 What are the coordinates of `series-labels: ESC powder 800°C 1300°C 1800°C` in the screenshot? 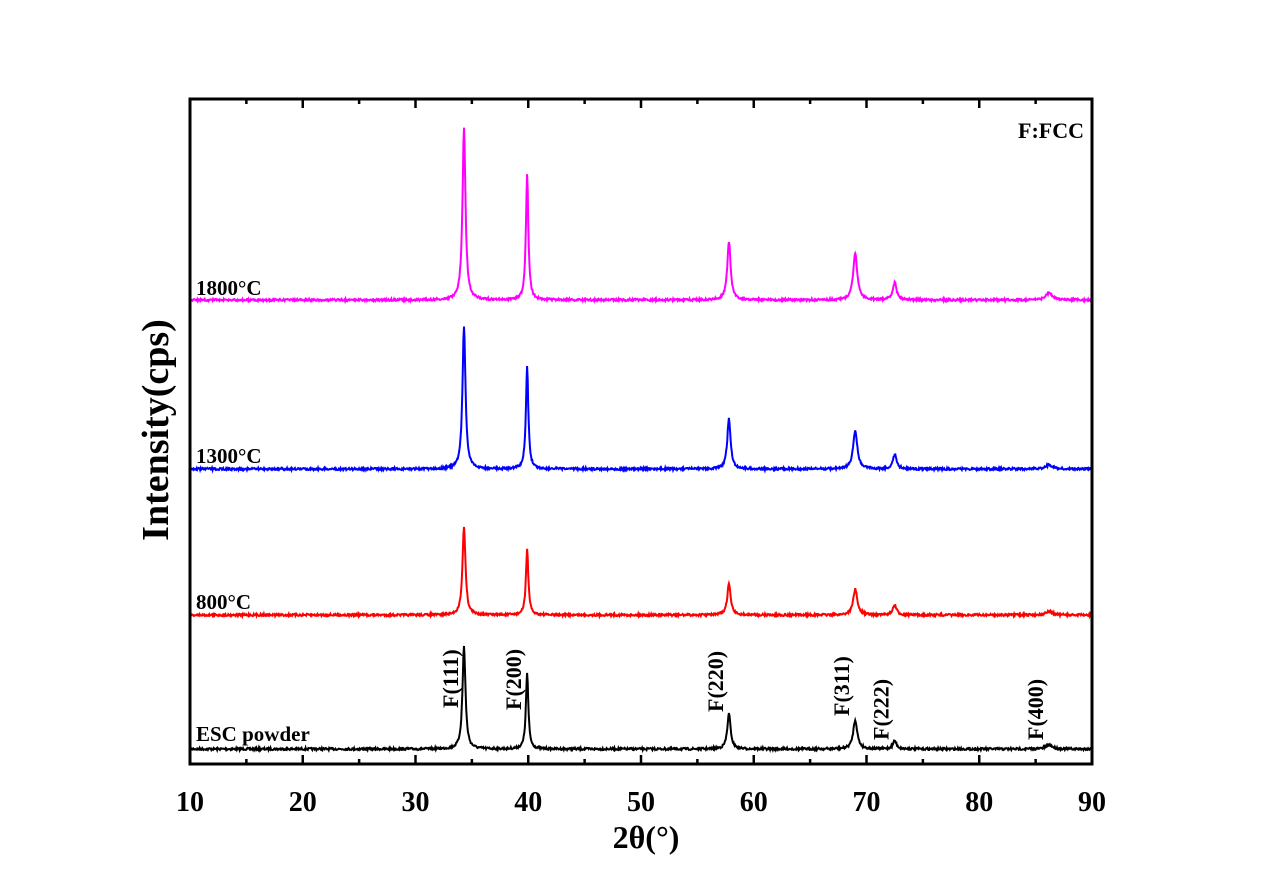 It's located at (253, 511).